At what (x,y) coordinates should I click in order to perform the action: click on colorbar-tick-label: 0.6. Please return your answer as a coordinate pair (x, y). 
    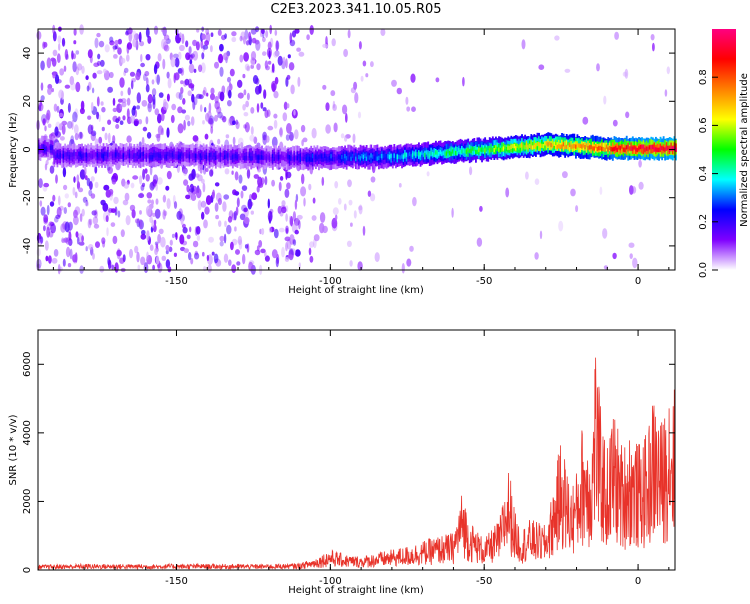
    Looking at the image, I should click on (703, 125).